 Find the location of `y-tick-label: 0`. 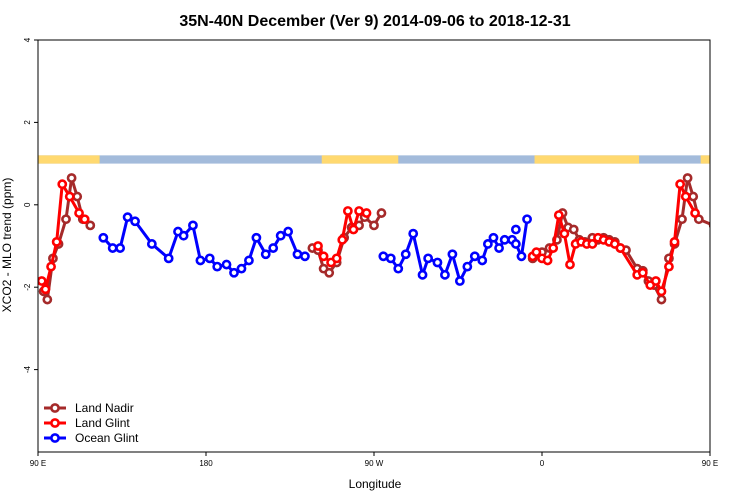

y-tick-label: 0 is located at coordinates (27, 204).